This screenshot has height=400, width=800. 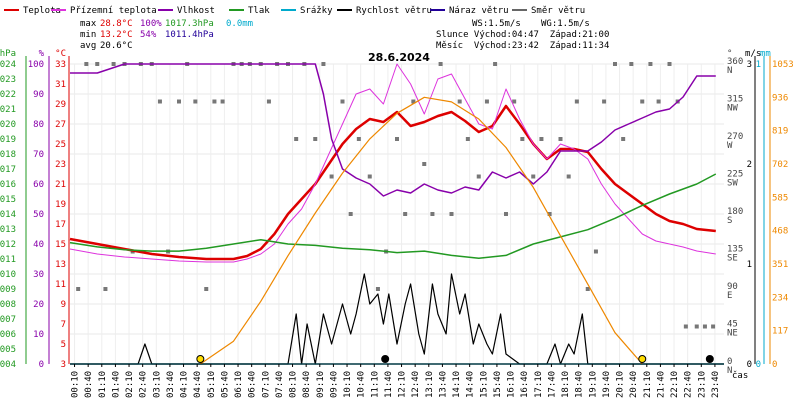 I want to click on stat-min-temp: 13.2°C, so click(x=116, y=35).